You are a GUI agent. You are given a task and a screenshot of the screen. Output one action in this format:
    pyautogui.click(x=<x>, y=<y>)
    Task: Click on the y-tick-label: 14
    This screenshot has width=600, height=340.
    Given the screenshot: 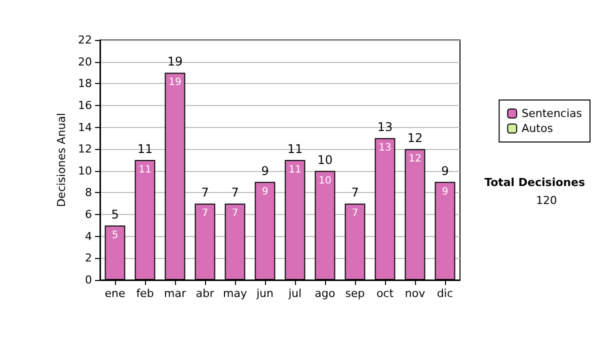 What is the action you would take?
    pyautogui.click(x=85, y=127)
    